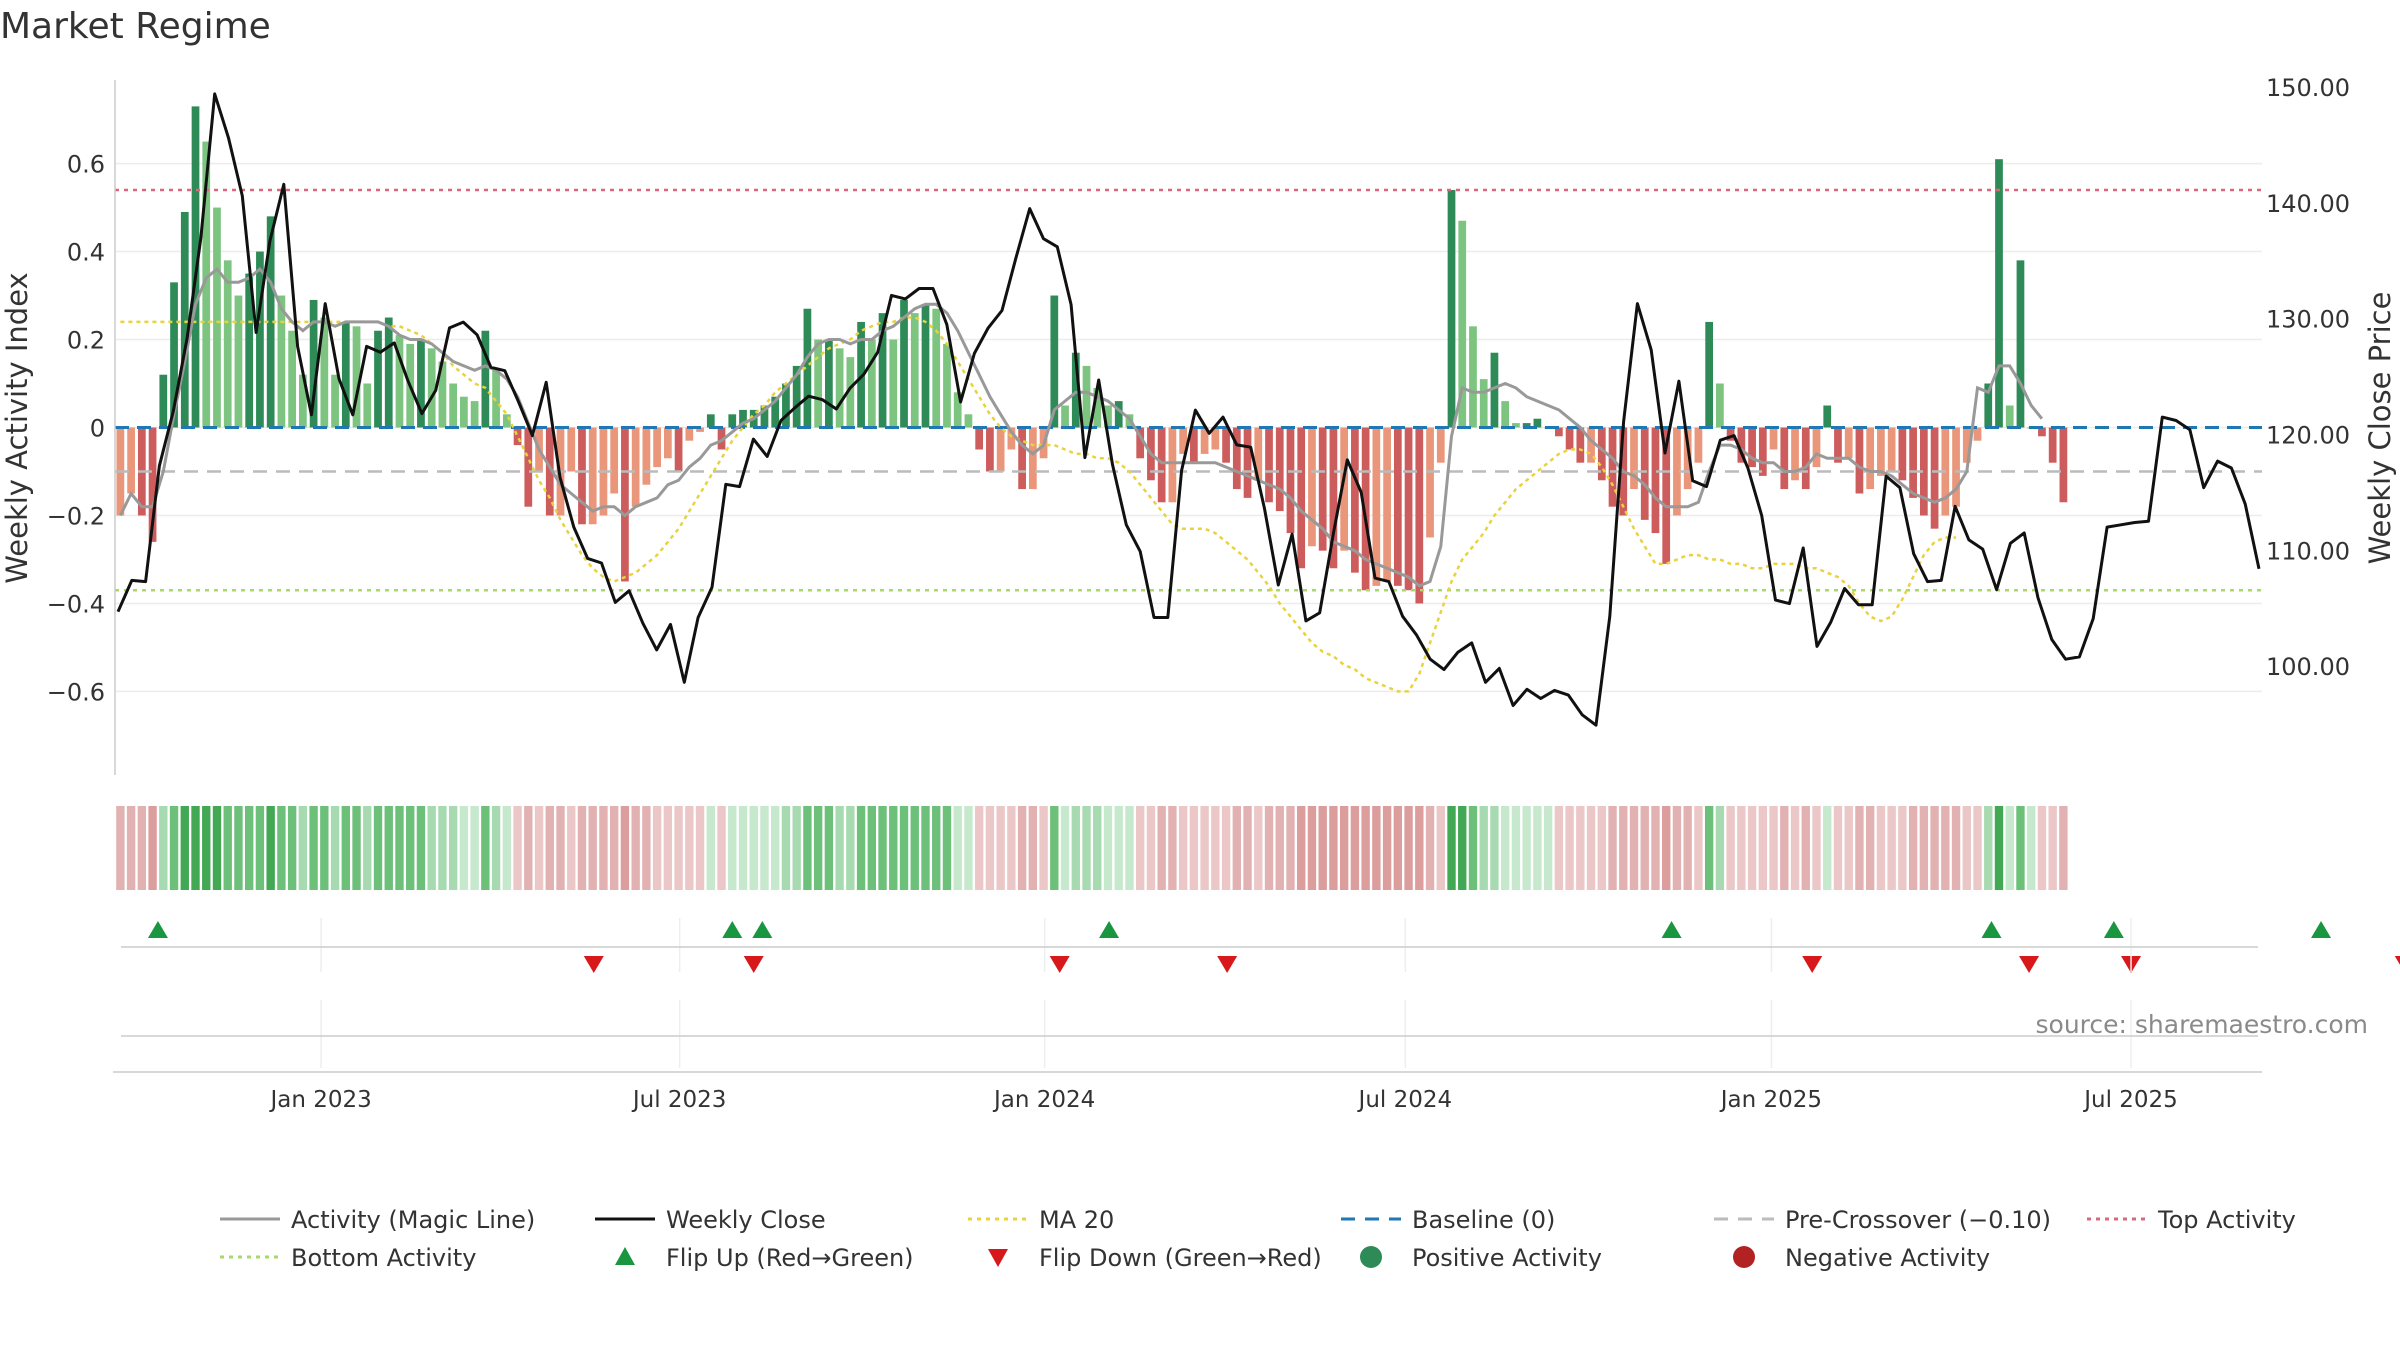 This screenshot has height=1350, width=2400. I want to click on flip-down-marker, so click(753, 964).